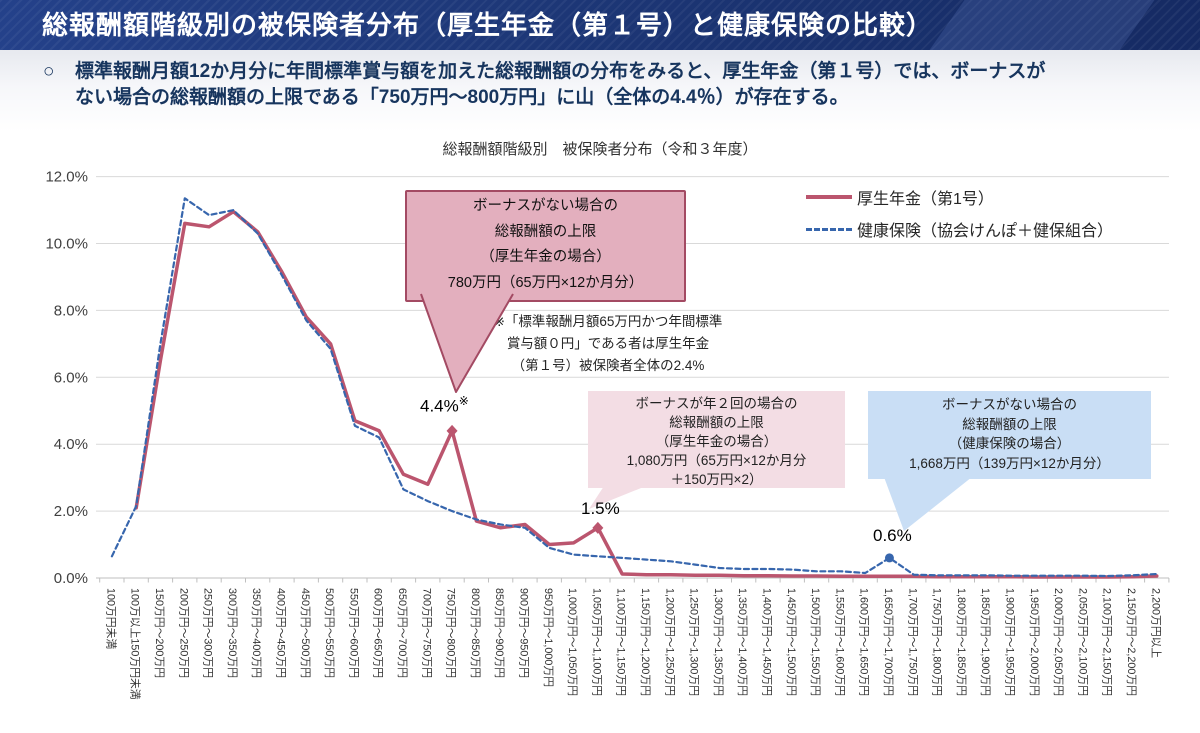 Image resolution: width=1200 pixels, height=733 pixels. What do you see at coordinates (600, 508) in the screenshot?
I see `data-label-1-5: 1.5%` at bounding box center [600, 508].